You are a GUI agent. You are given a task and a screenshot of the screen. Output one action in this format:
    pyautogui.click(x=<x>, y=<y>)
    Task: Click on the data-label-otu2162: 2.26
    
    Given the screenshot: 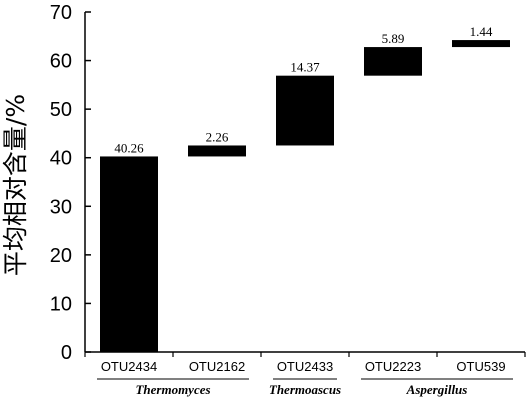 What is the action you would take?
    pyautogui.click(x=217, y=136)
    